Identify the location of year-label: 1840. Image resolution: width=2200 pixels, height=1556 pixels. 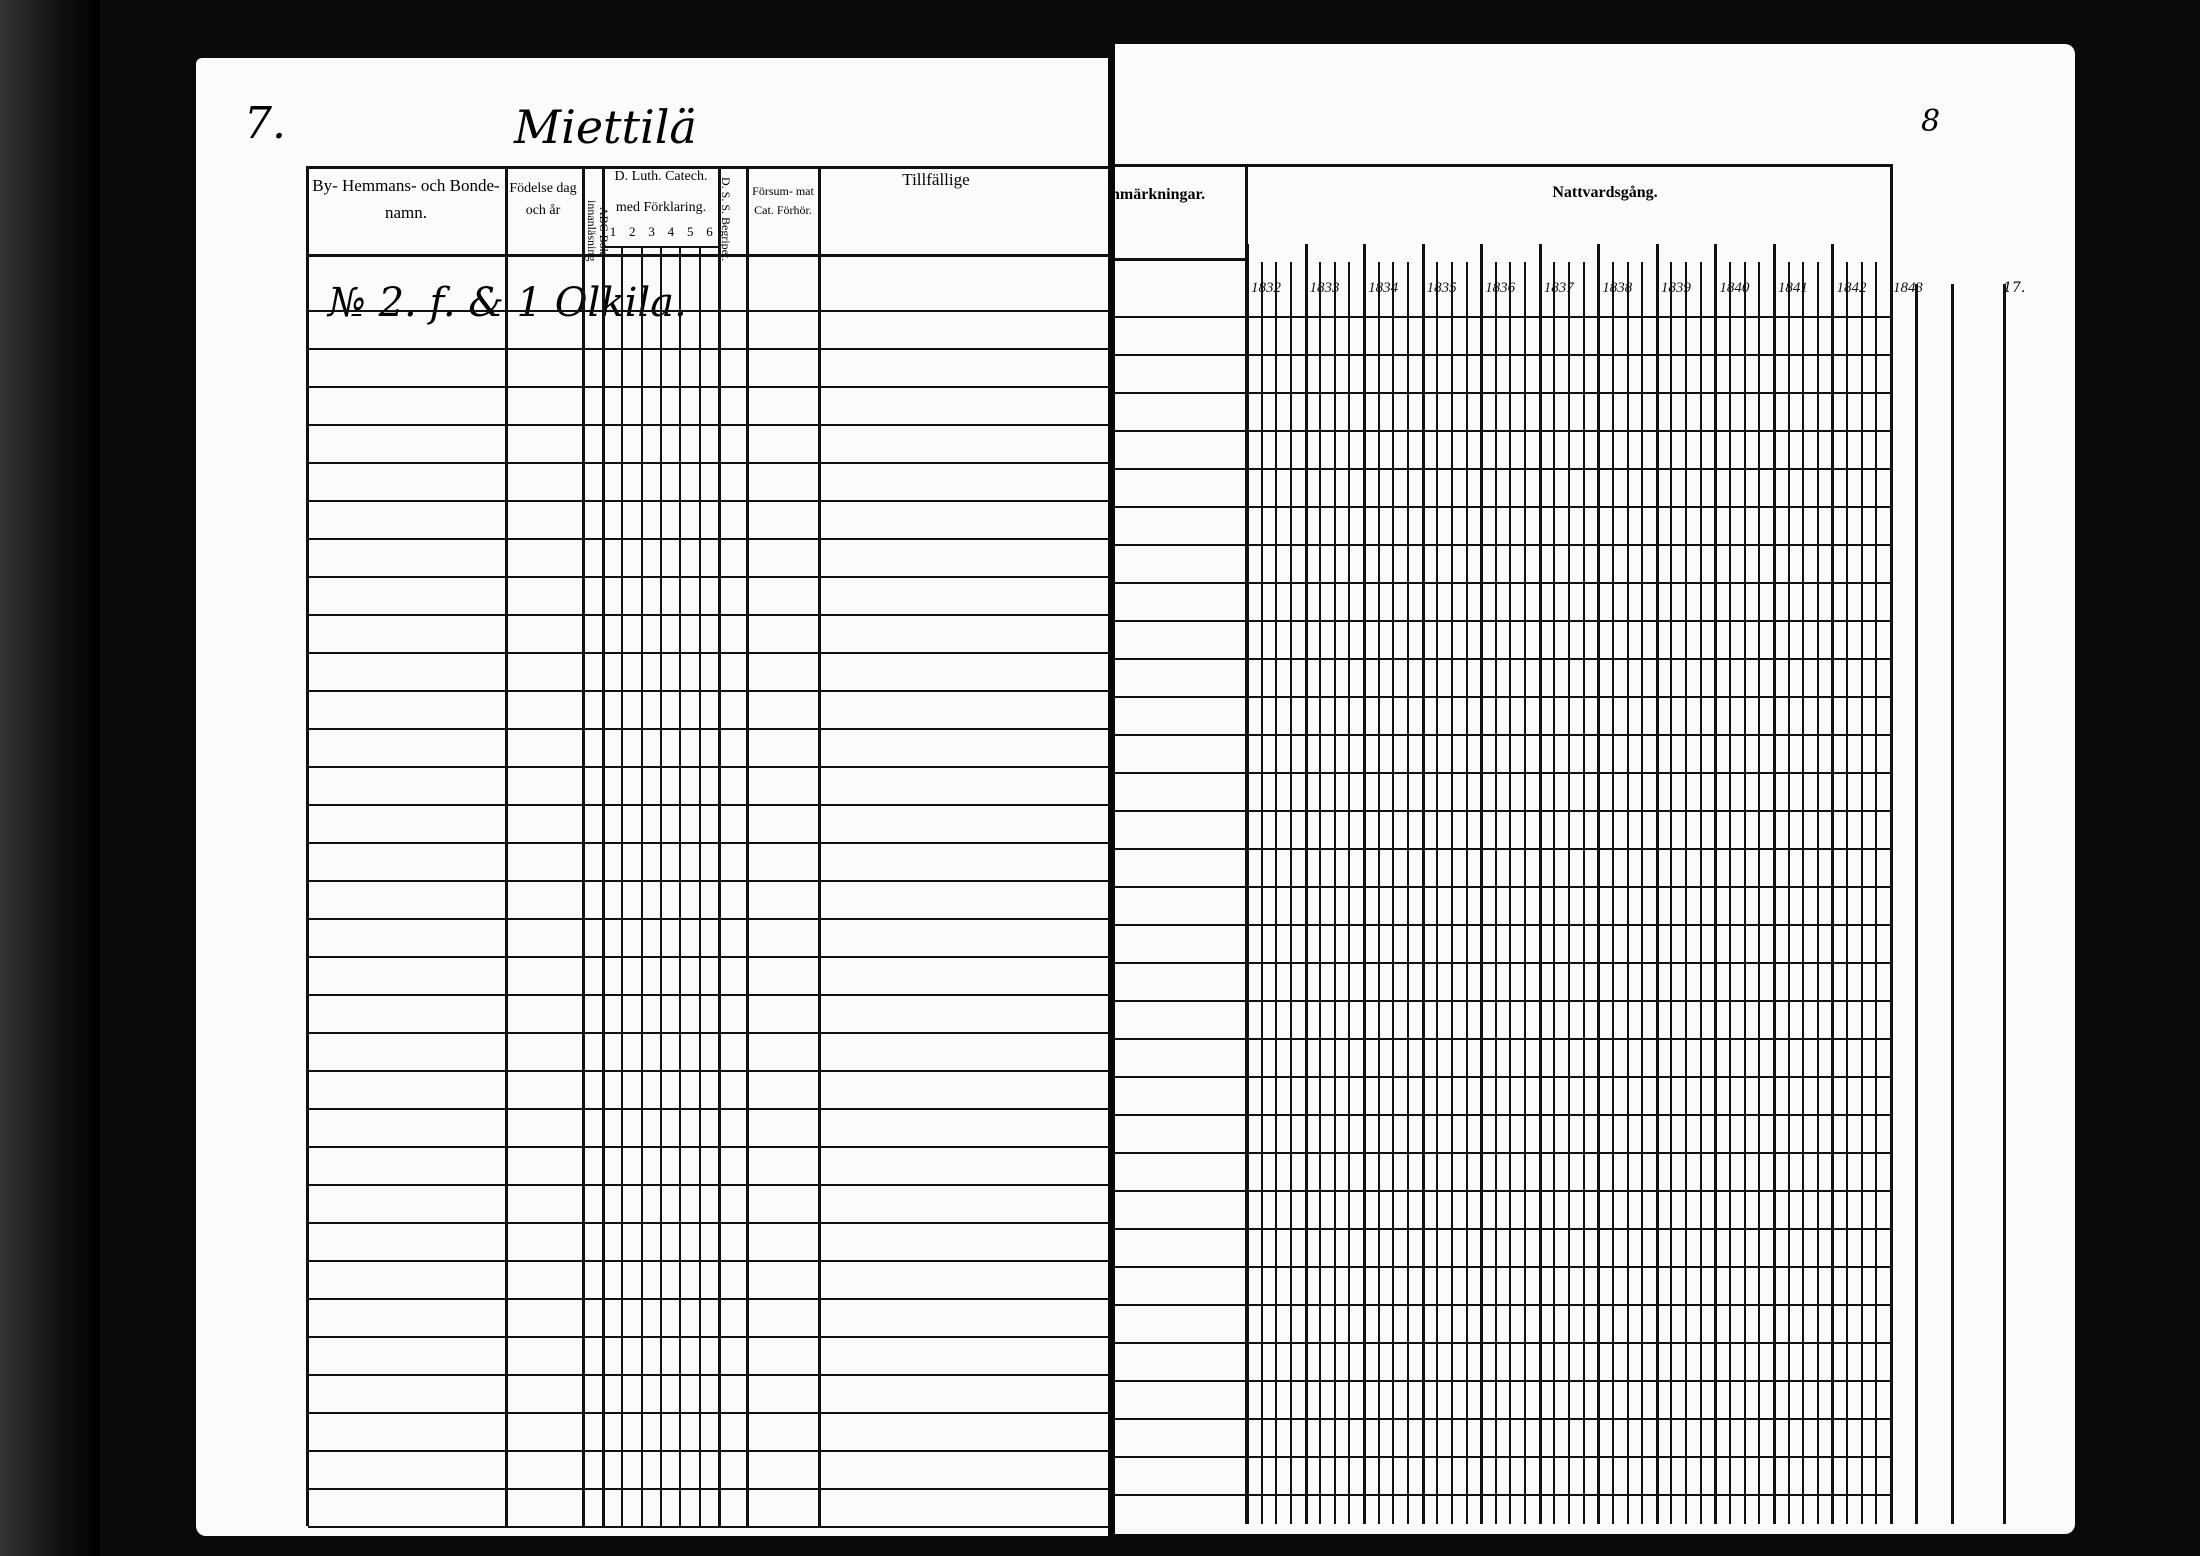
(1734, 288).